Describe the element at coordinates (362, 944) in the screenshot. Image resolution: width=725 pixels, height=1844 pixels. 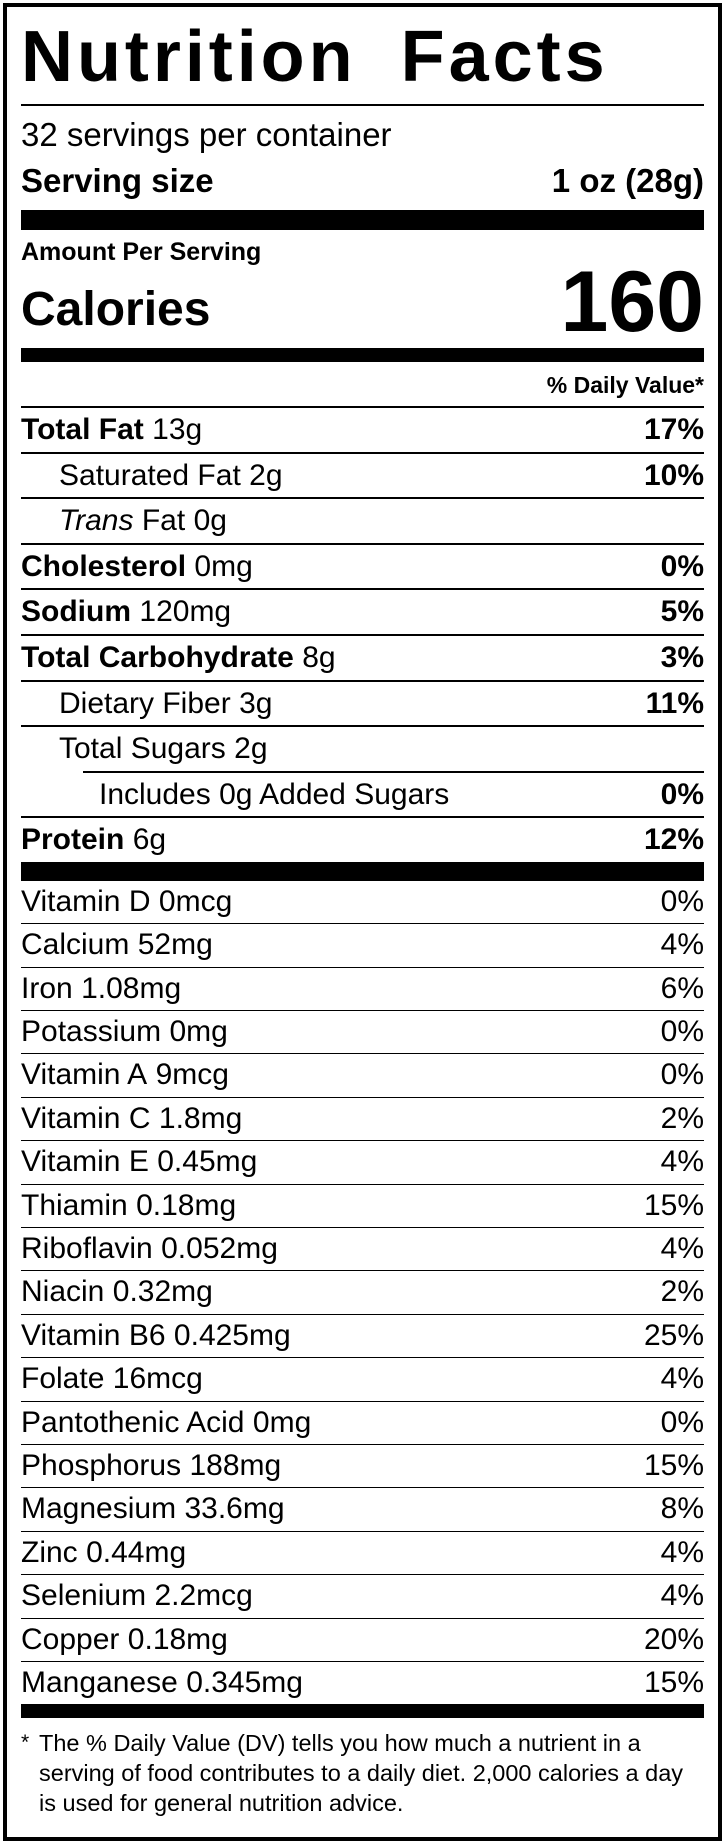
I see `micronutrient-row-calcium: Calcium 52mg 4%` at that location.